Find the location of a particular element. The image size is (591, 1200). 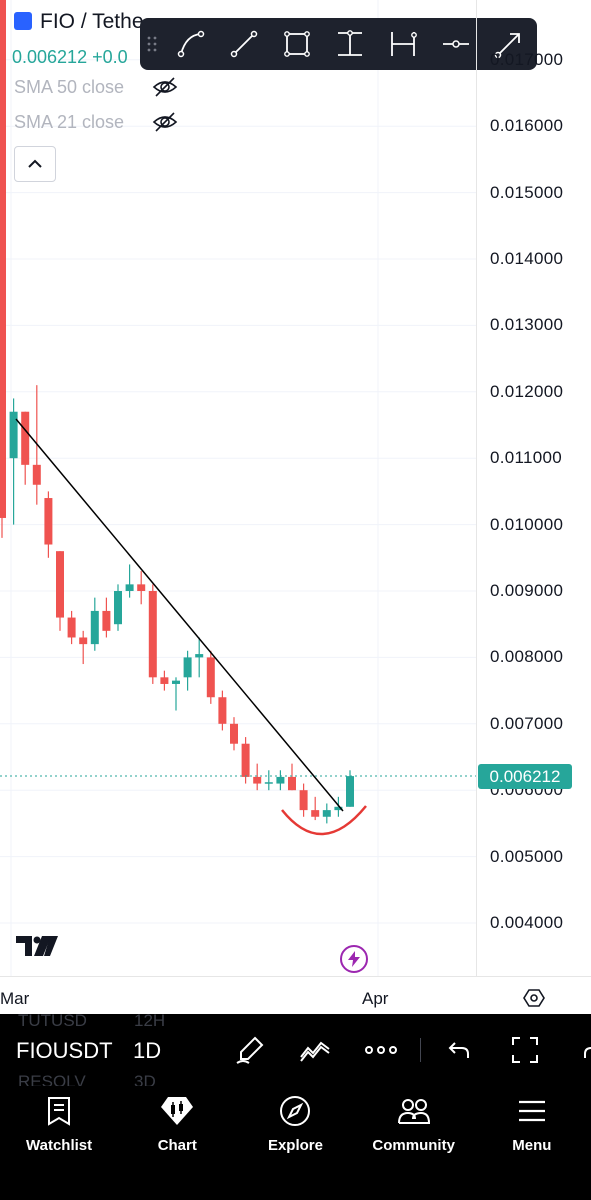

drawing-toolbar is located at coordinates (338, 44).